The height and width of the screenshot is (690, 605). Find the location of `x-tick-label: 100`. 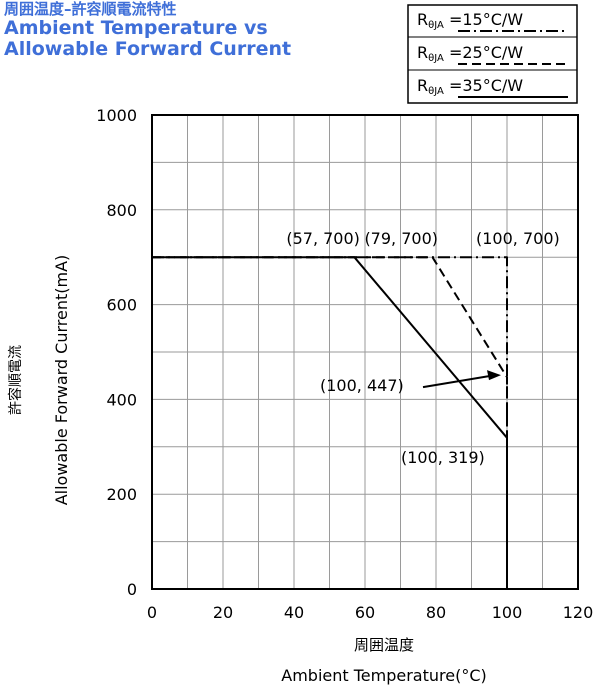

x-tick-label: 100 is located at coordinates (507, 612).